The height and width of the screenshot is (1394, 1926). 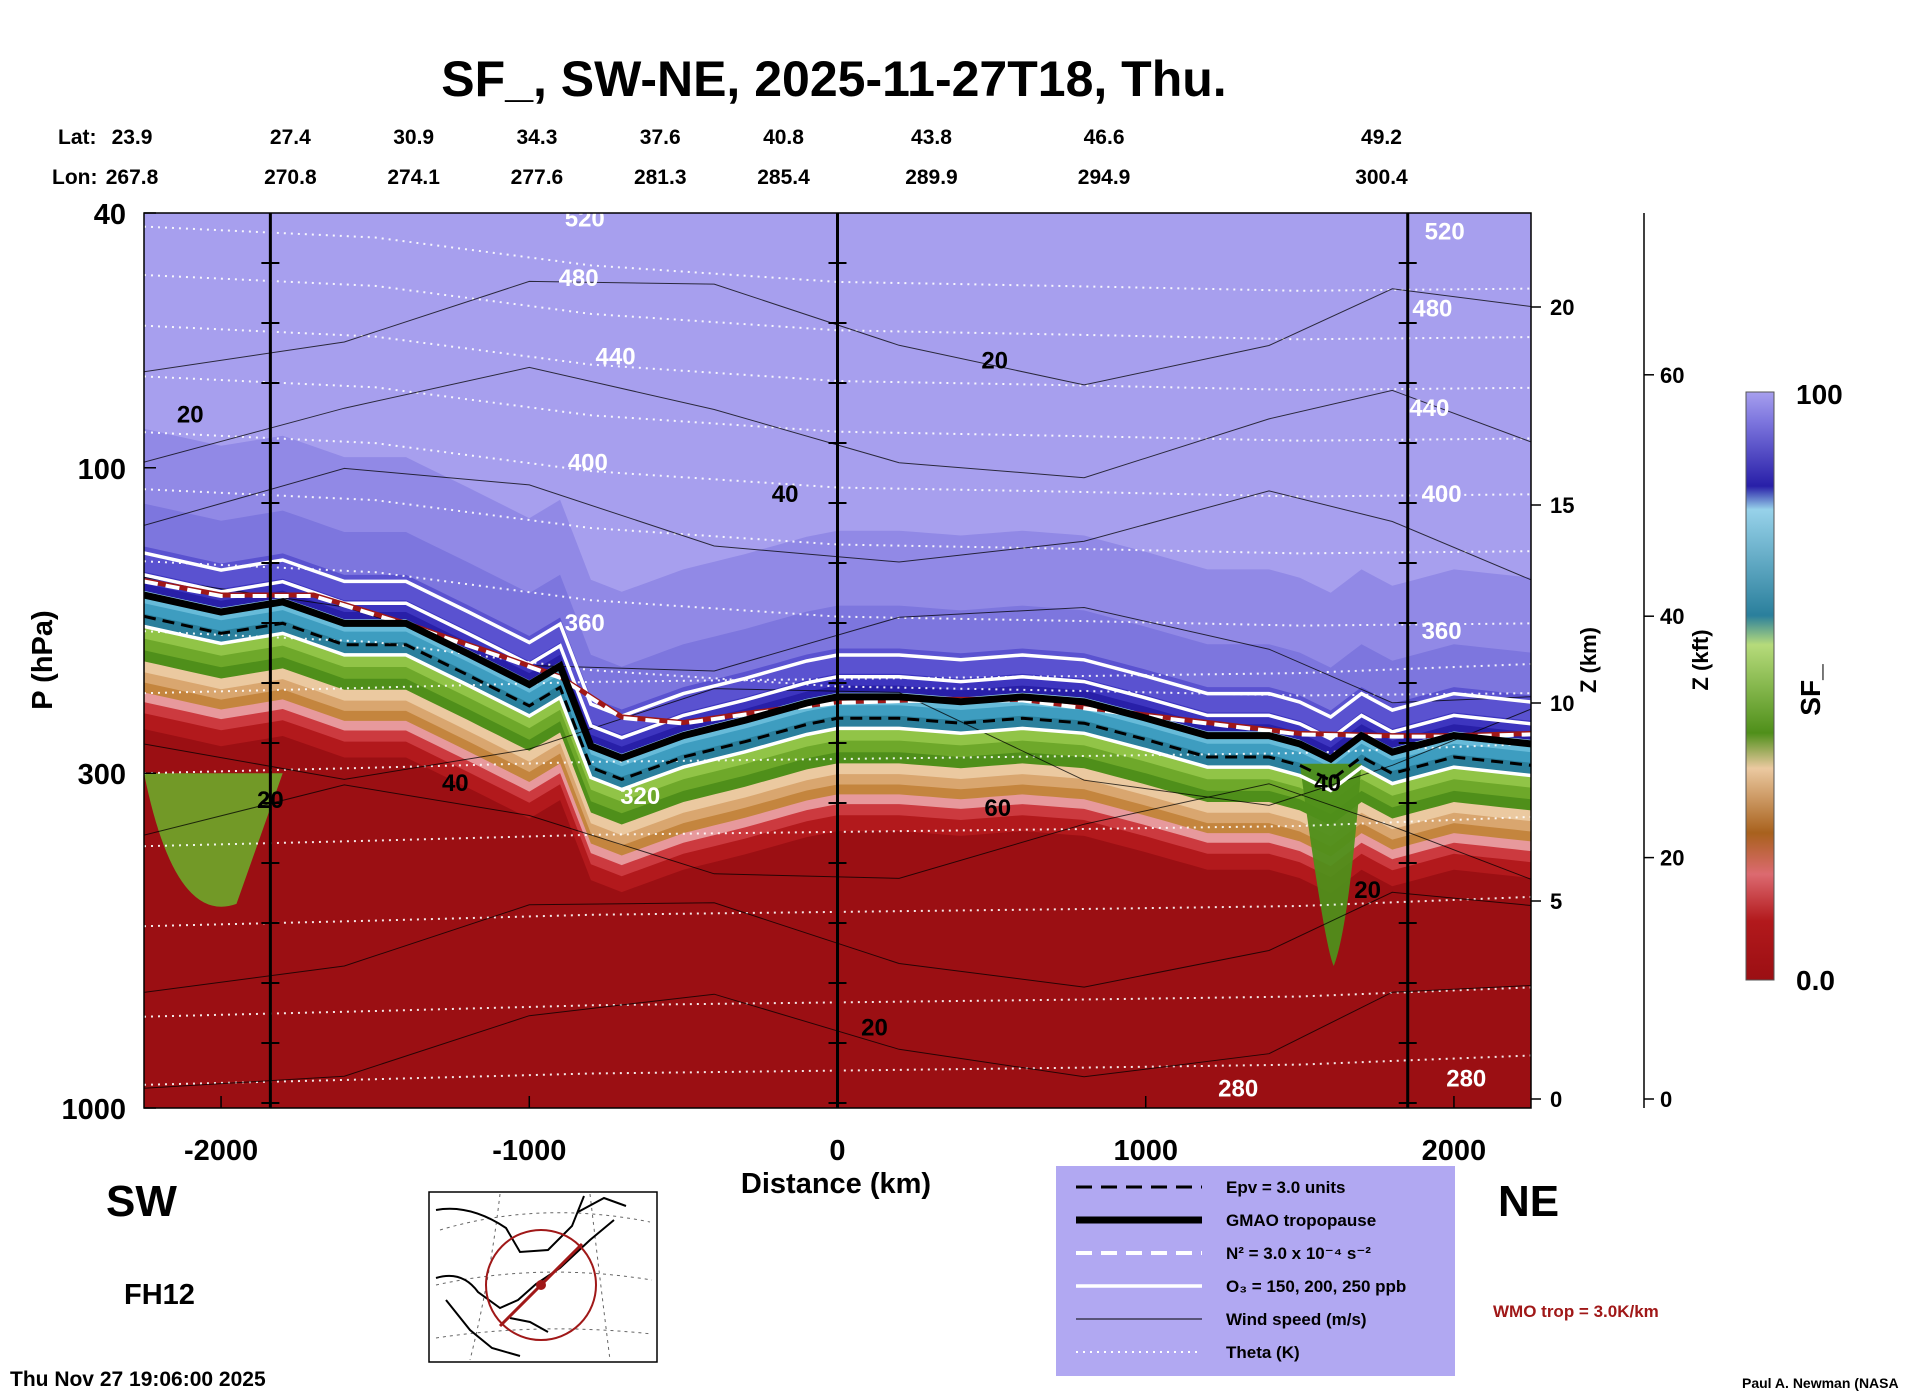 I want to click on n2-dashed-line, so click(x=837, y=659).